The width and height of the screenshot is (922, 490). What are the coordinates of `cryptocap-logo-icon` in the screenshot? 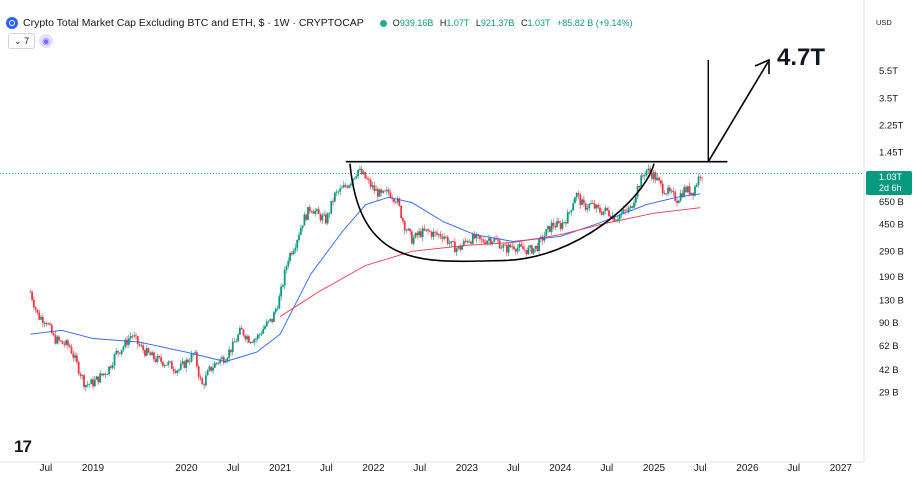 It's located at (12, 23).